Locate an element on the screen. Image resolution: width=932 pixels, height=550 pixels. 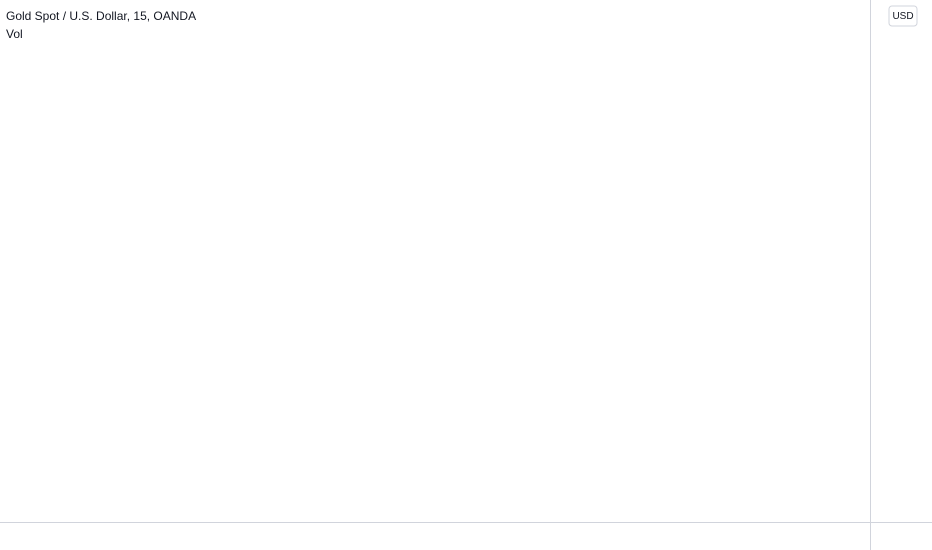
volume-label: Vol is located at coordinates (14, 34).